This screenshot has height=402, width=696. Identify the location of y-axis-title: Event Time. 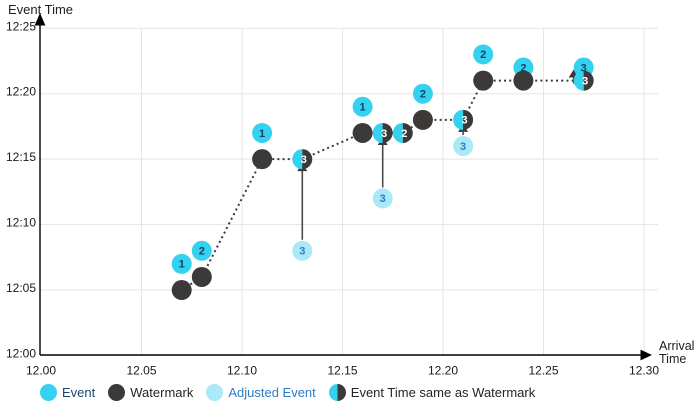
(40, 9).